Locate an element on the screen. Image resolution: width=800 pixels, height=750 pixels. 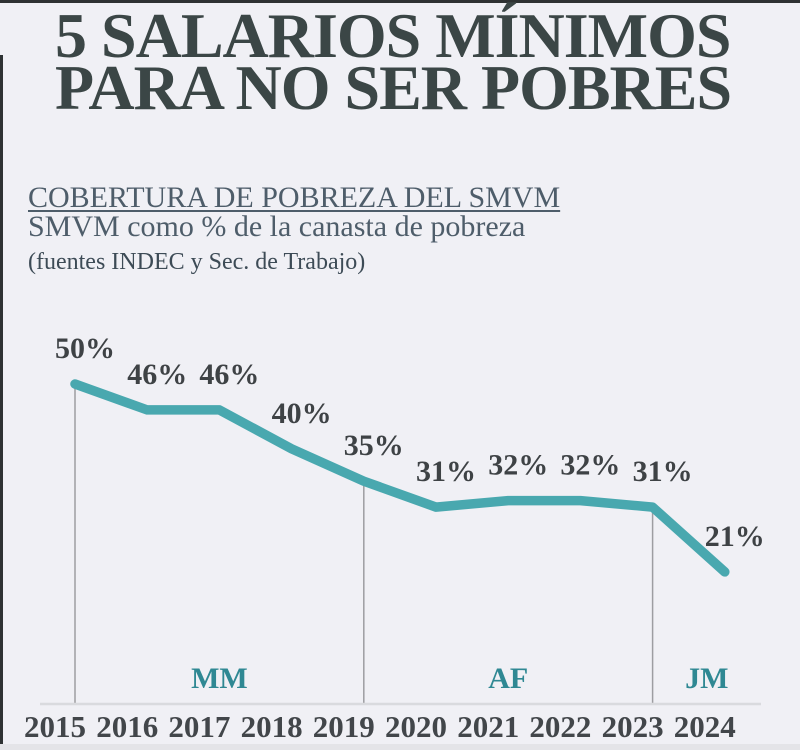
x-tick-label: 2019 is located at coordinates (344, 726).